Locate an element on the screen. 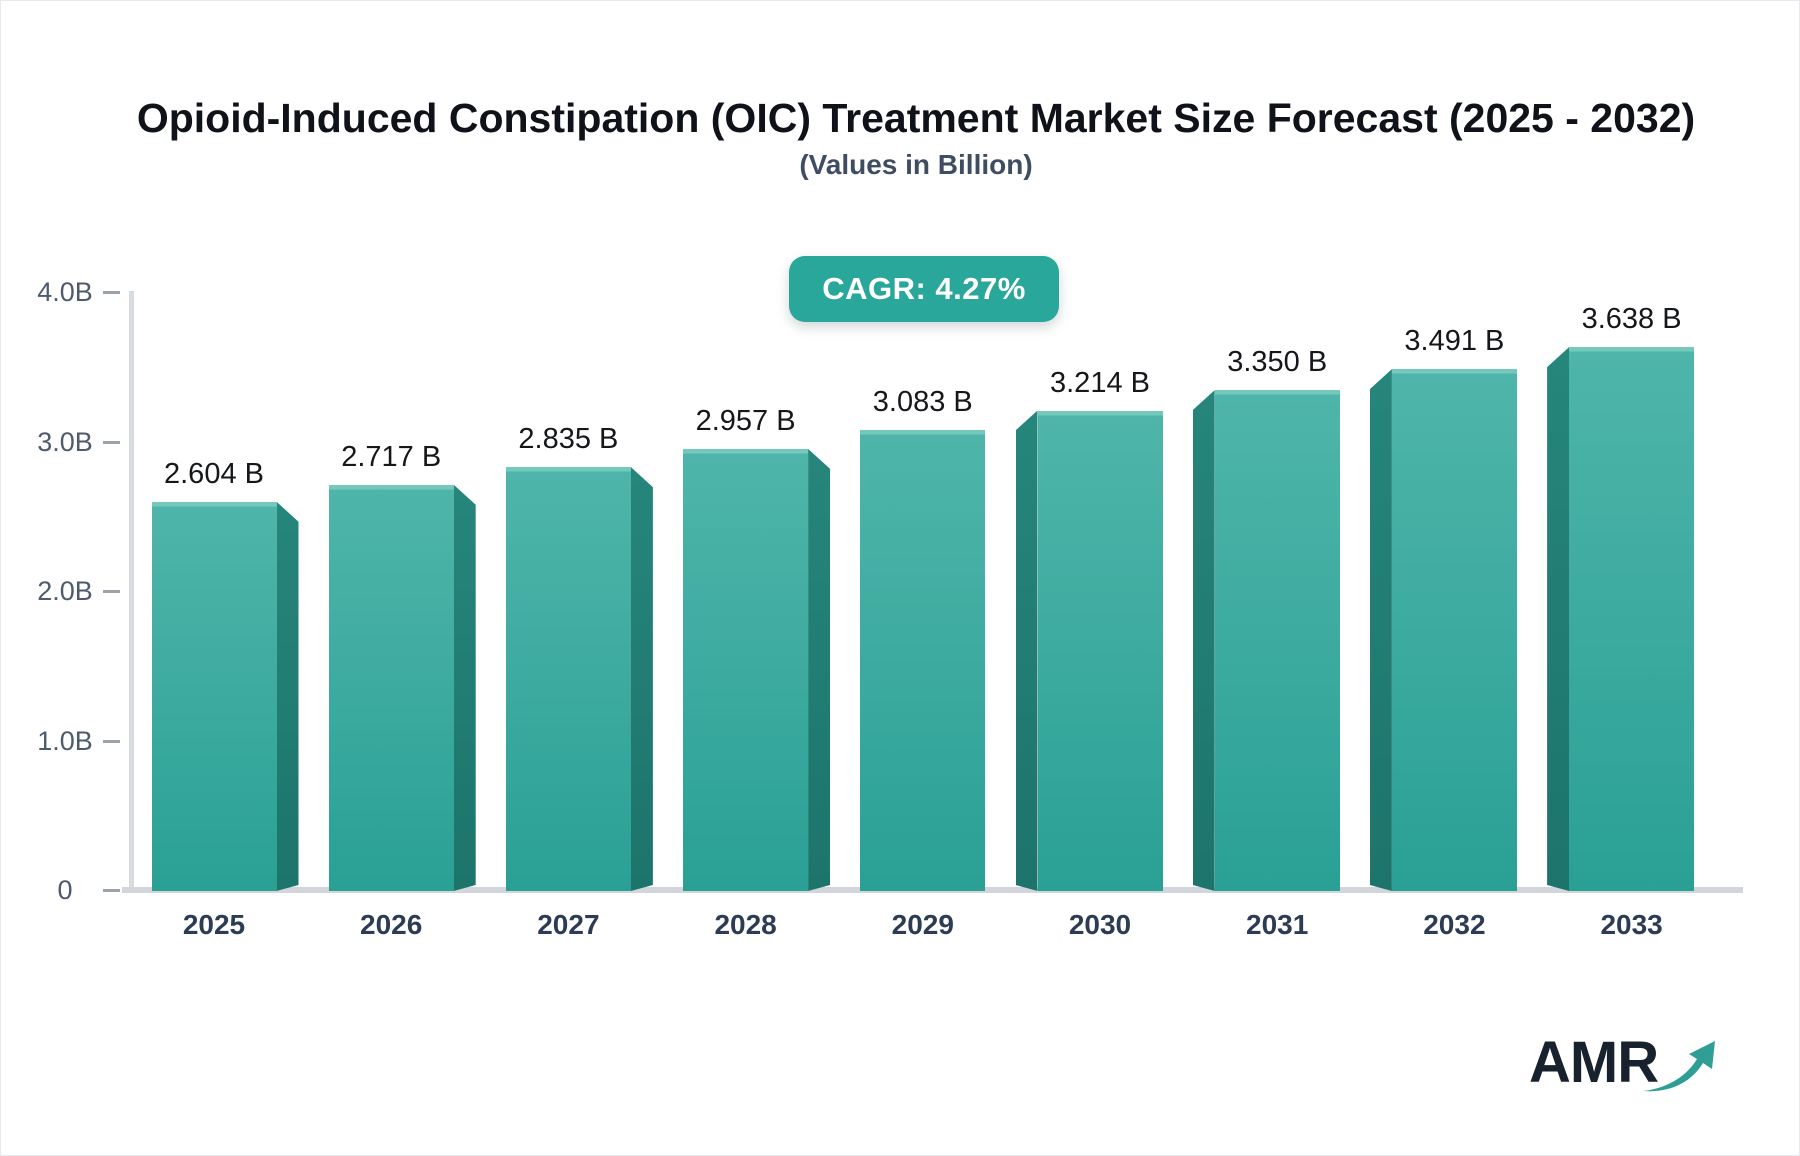  cagr-badge: CAGR: 4.27% is located at coordinates (924, 289).